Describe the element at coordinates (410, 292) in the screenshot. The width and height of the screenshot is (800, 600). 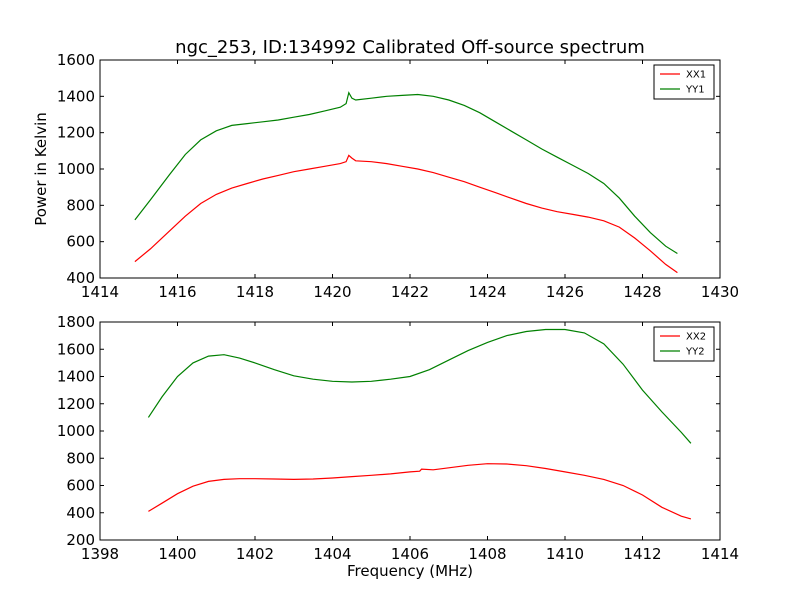
I see `x-tick-label: 1422` at that location.